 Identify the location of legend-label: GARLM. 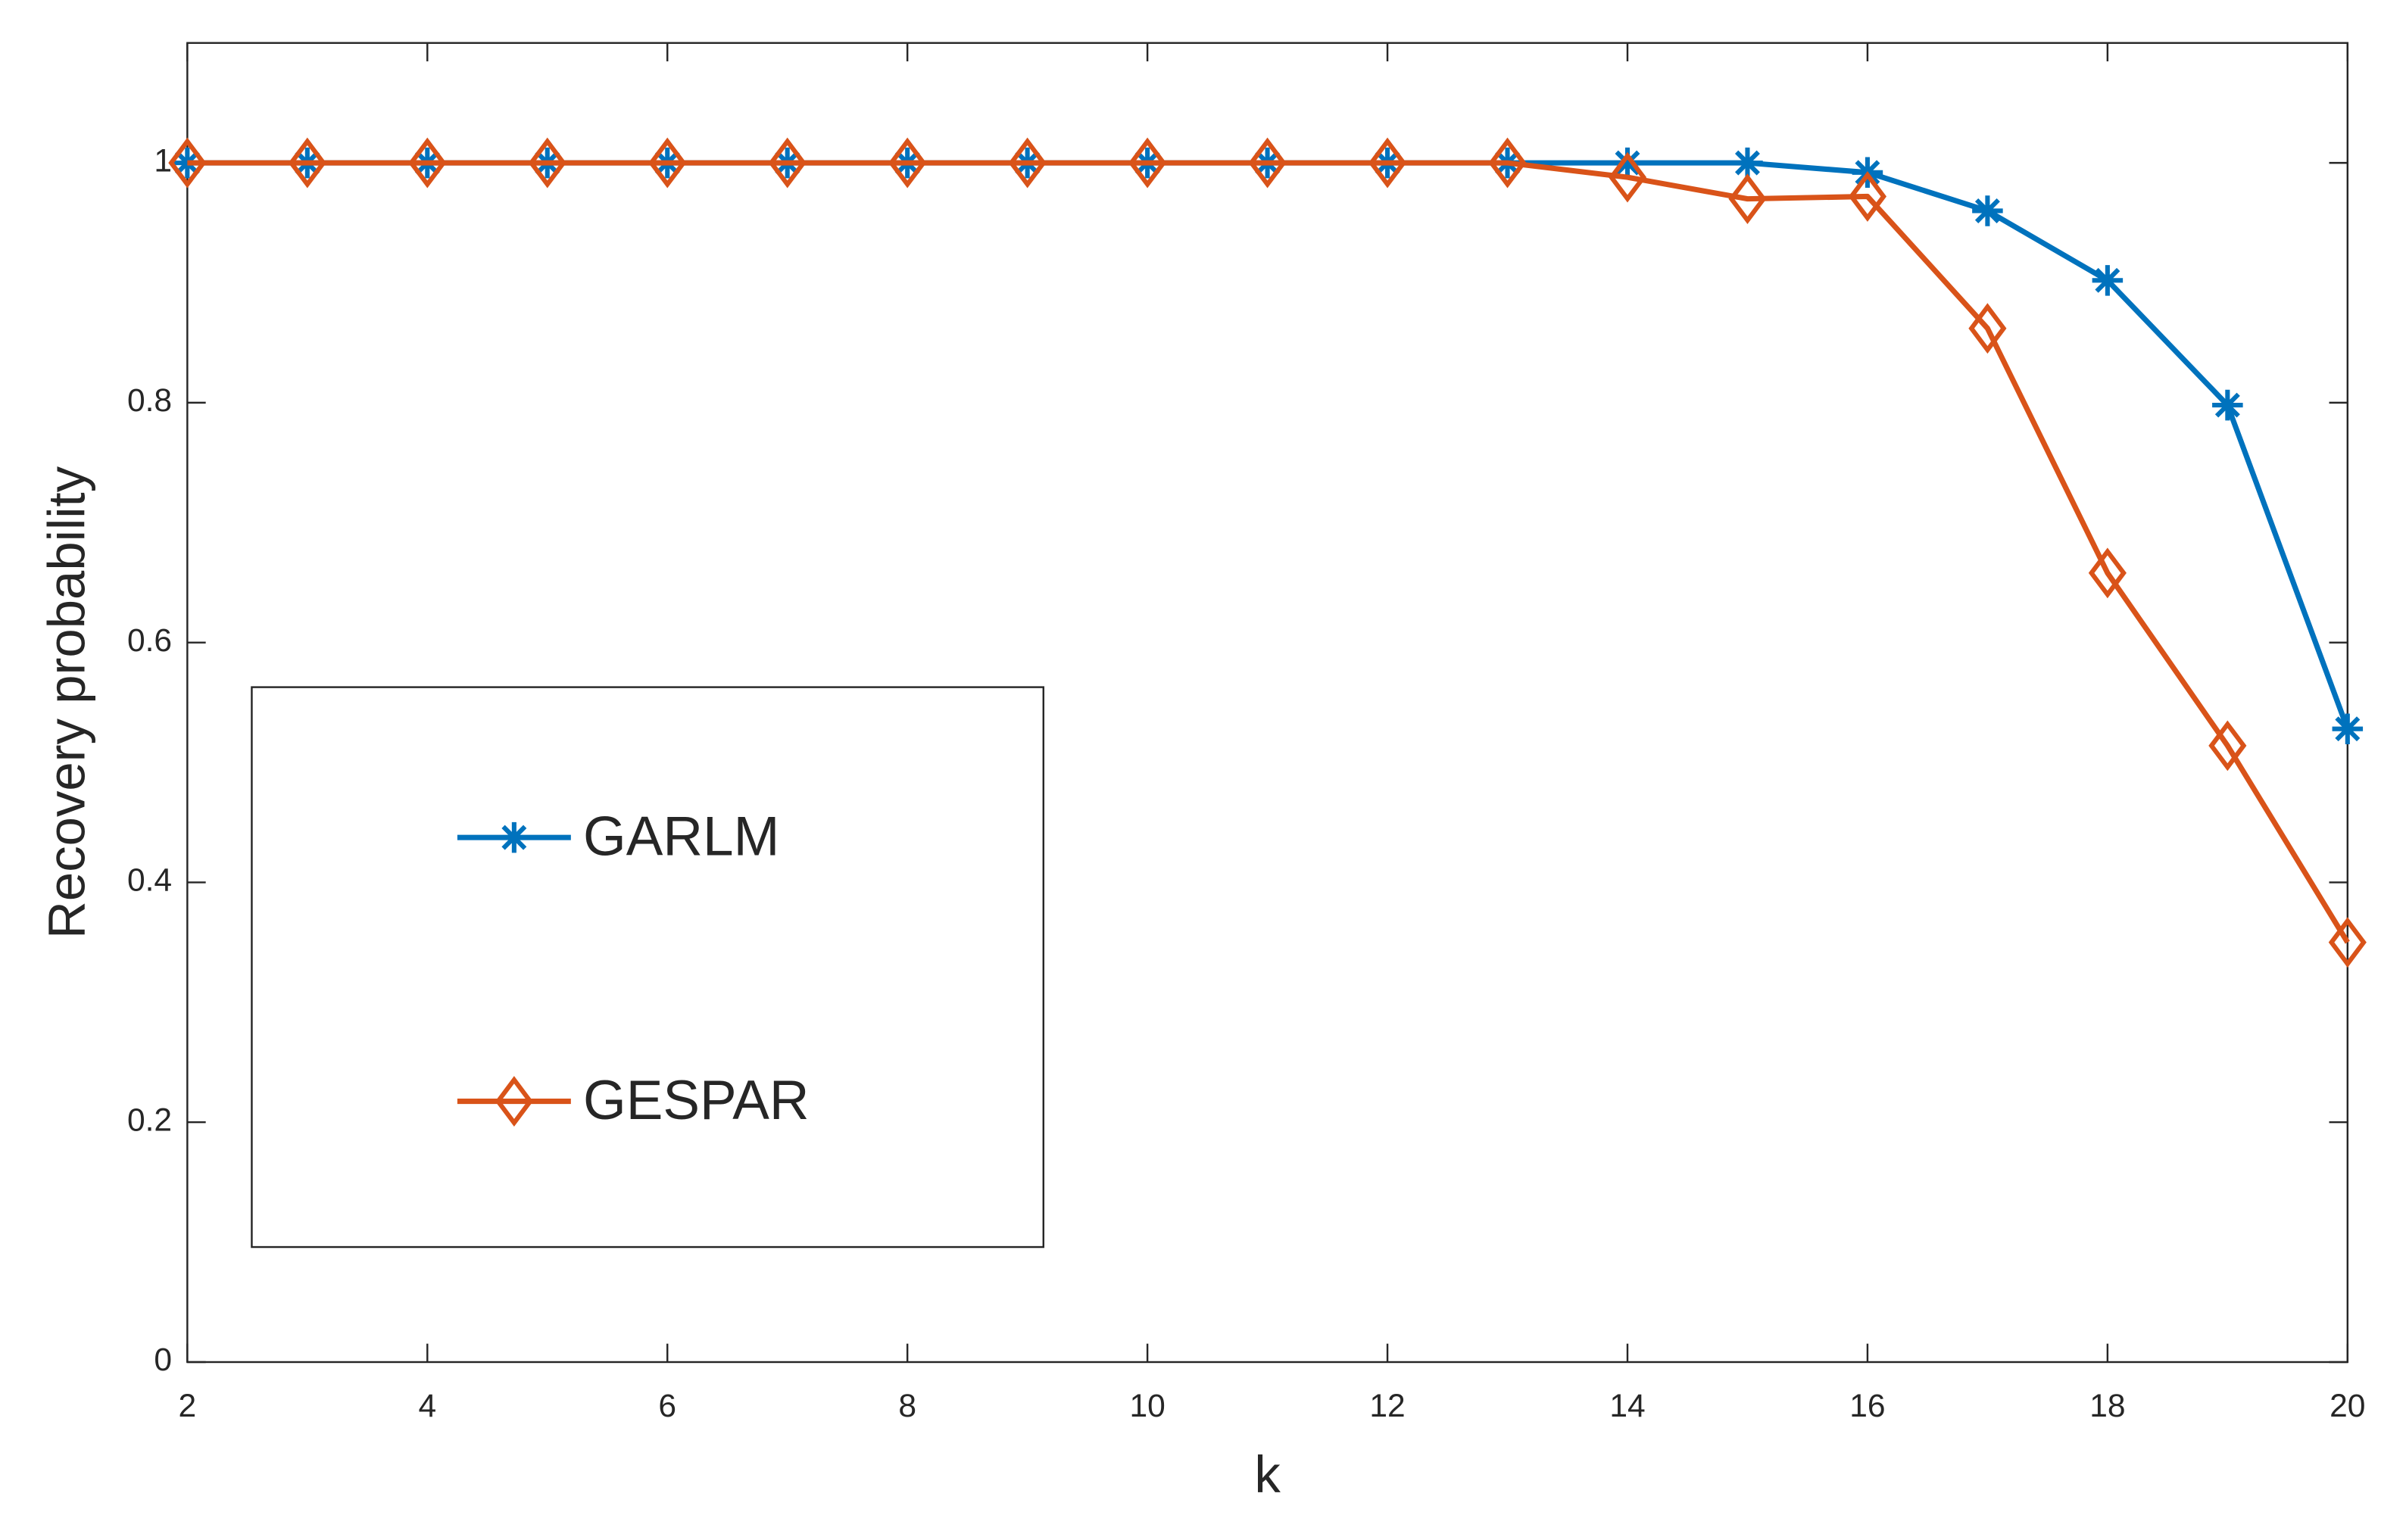
(681, 837).